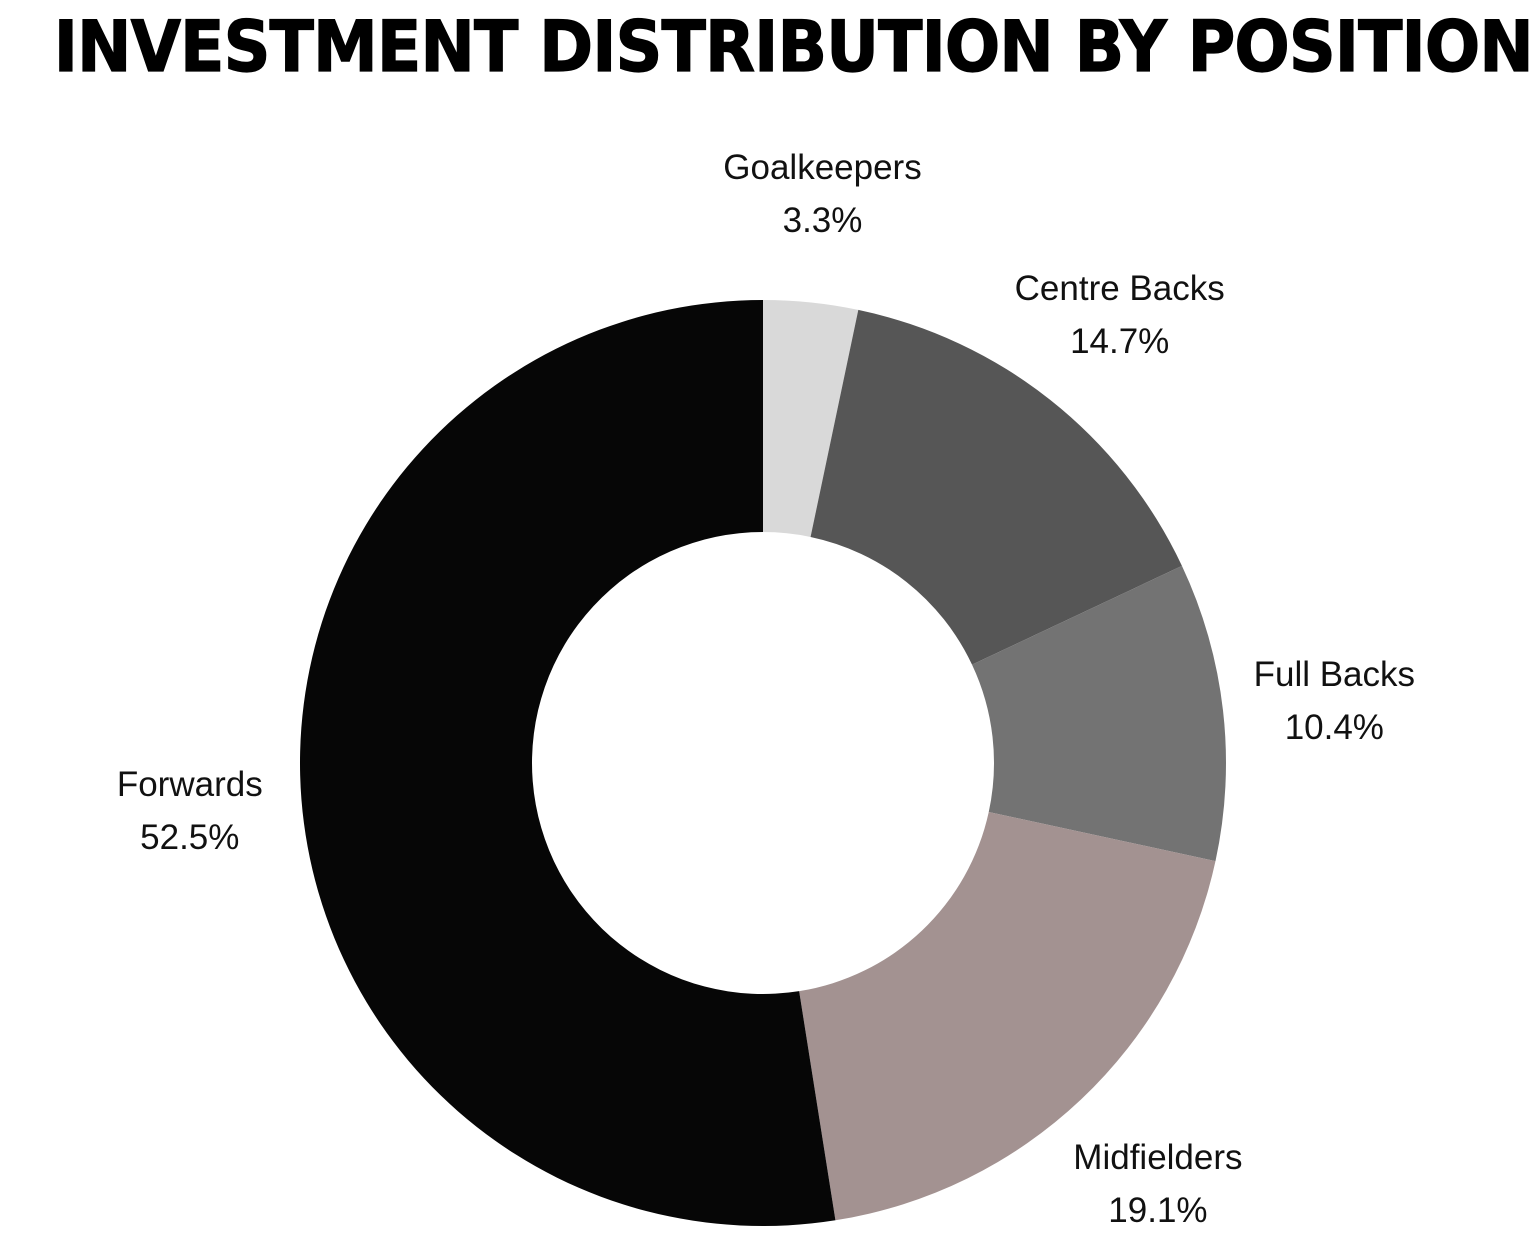 The height and width of the screenshot is (1255, 1535). I want to click on slice-label-forwards: Forwards, so click(190, 784).